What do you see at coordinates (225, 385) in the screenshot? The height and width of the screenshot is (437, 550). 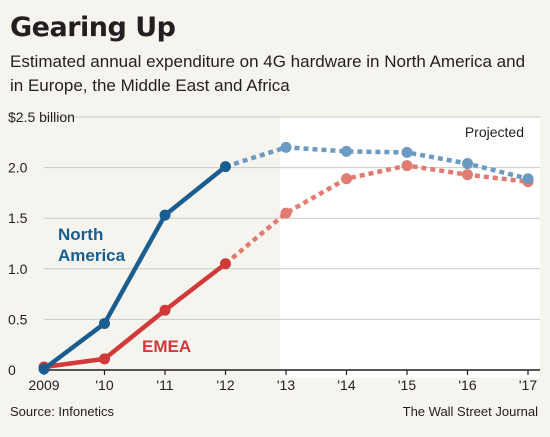 I see `x-tick-label: '12` at bounding box center [225, 385].